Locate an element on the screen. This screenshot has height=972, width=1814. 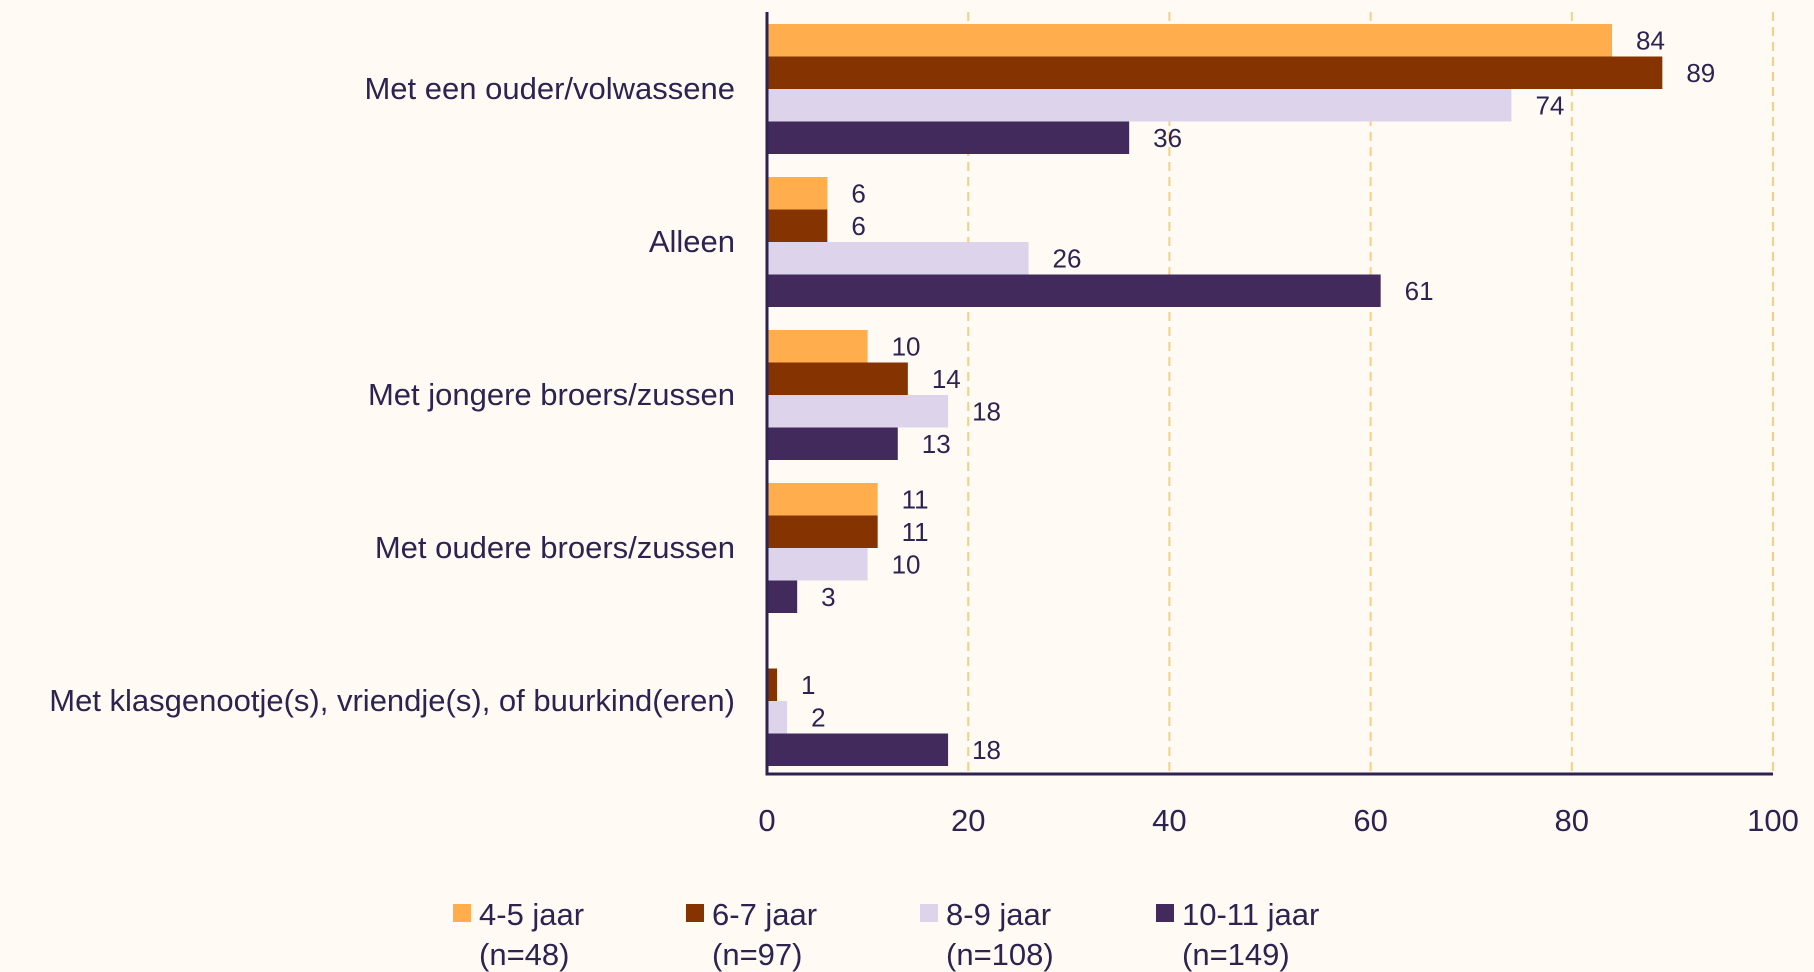
legend-label: 6-7 jaar is located at coordinates (764, 914).